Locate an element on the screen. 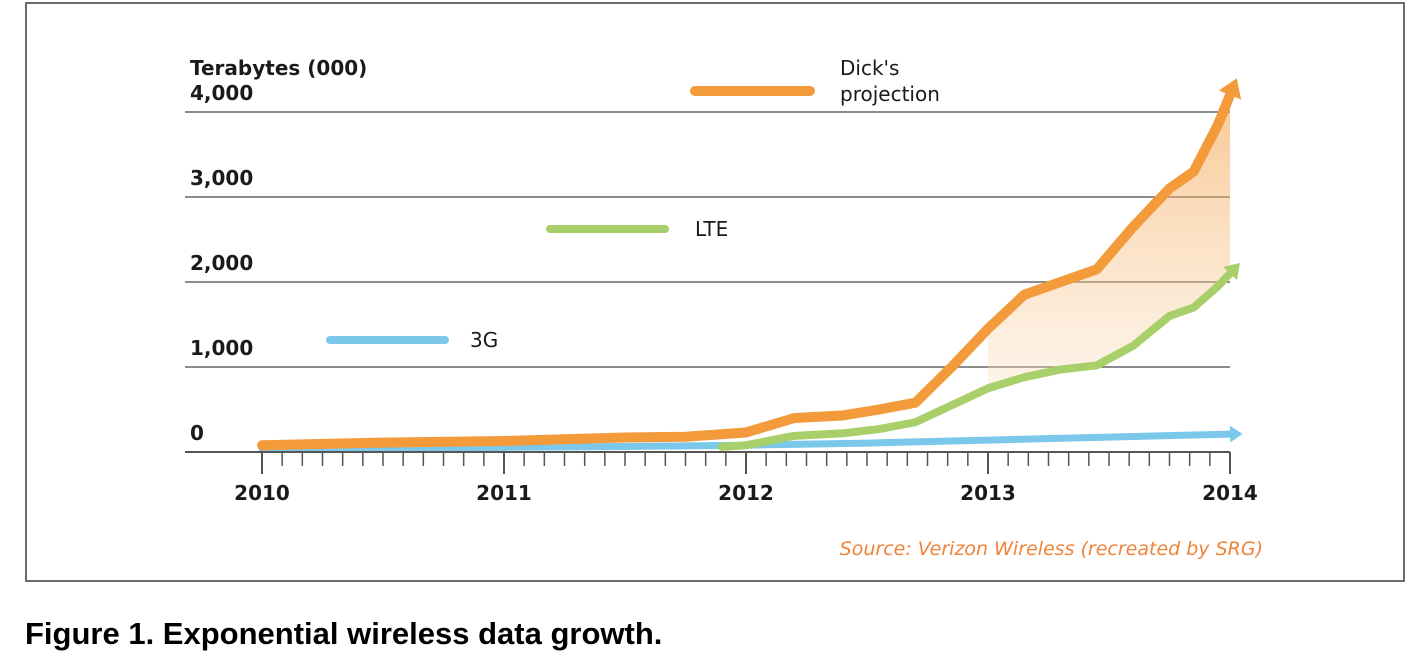  x-tick-label: 2012 is located at coordinates (746, 493).